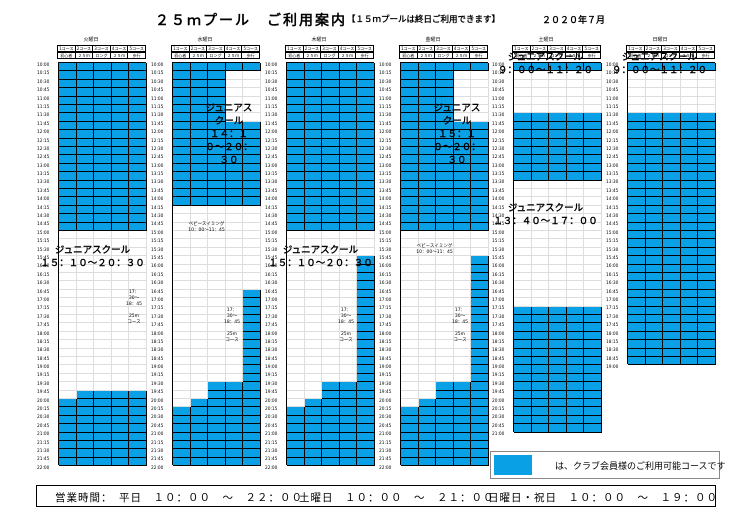 The image size is (750, 530). I want to click on time-label: 20:45, so click(43, 426).